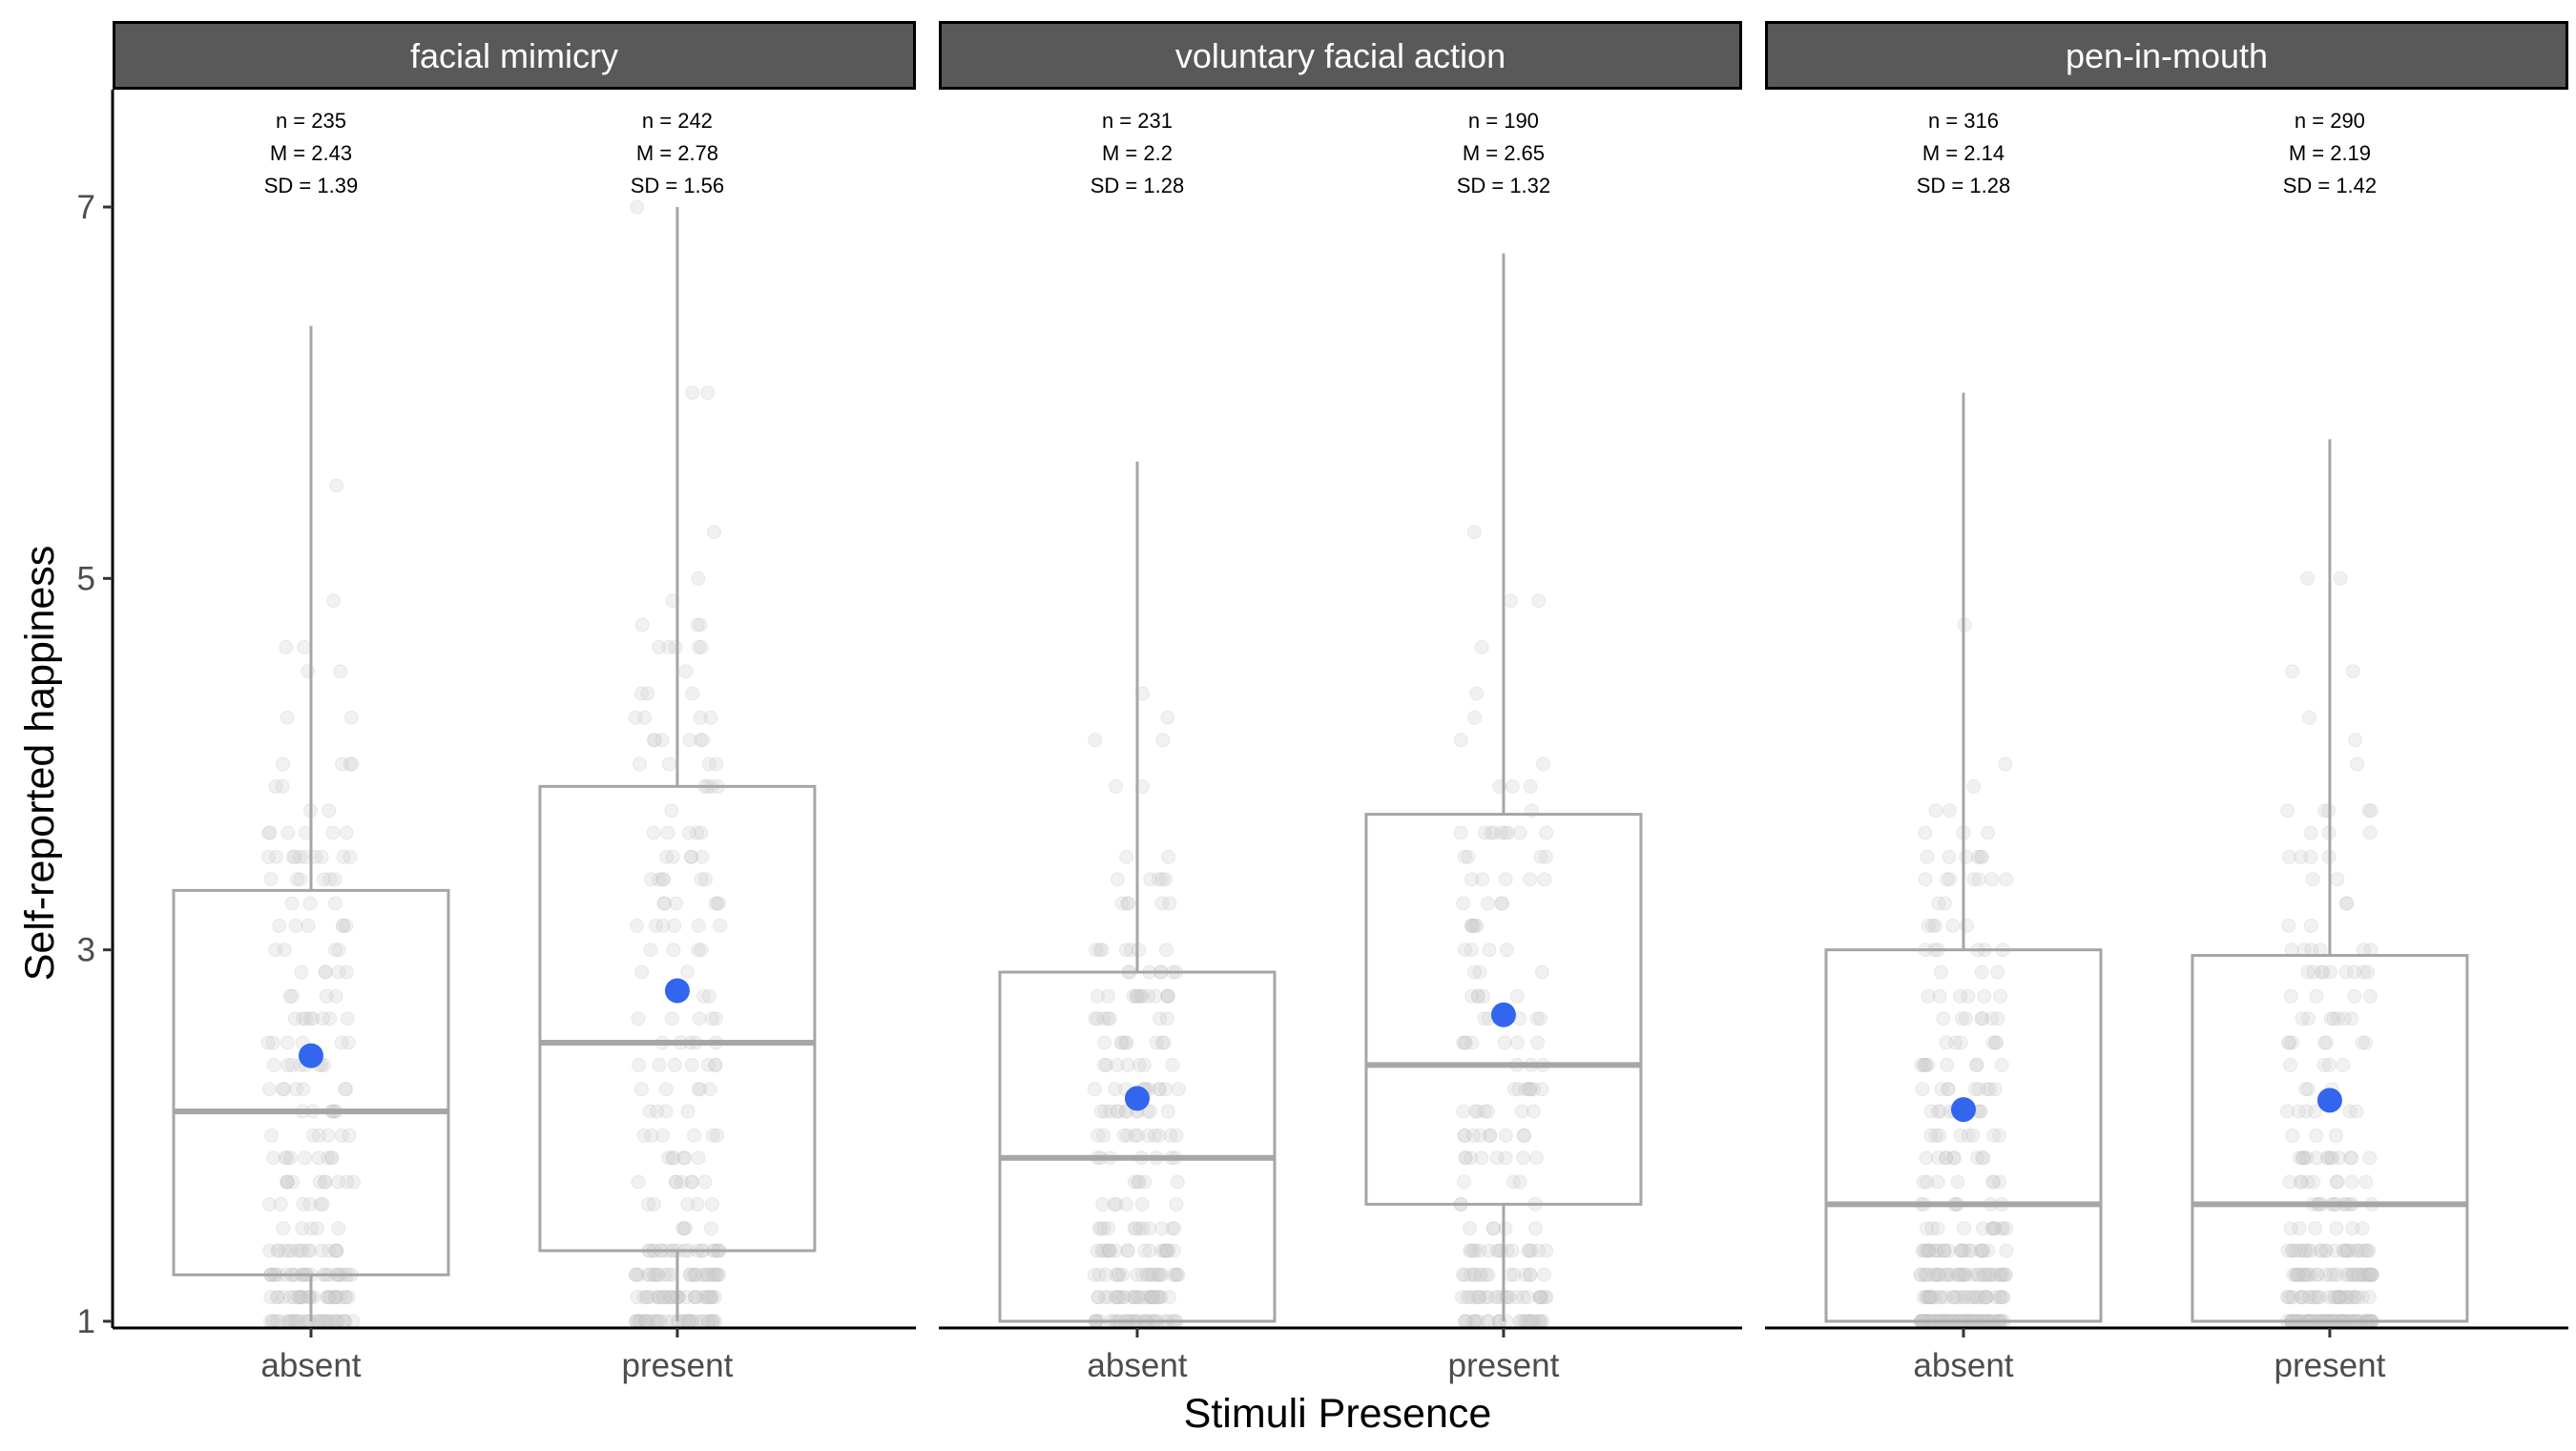  What do you see at coordinates (1963, 1135) in the screenshot?
I see `box` at bounding box center [1963, 1135].